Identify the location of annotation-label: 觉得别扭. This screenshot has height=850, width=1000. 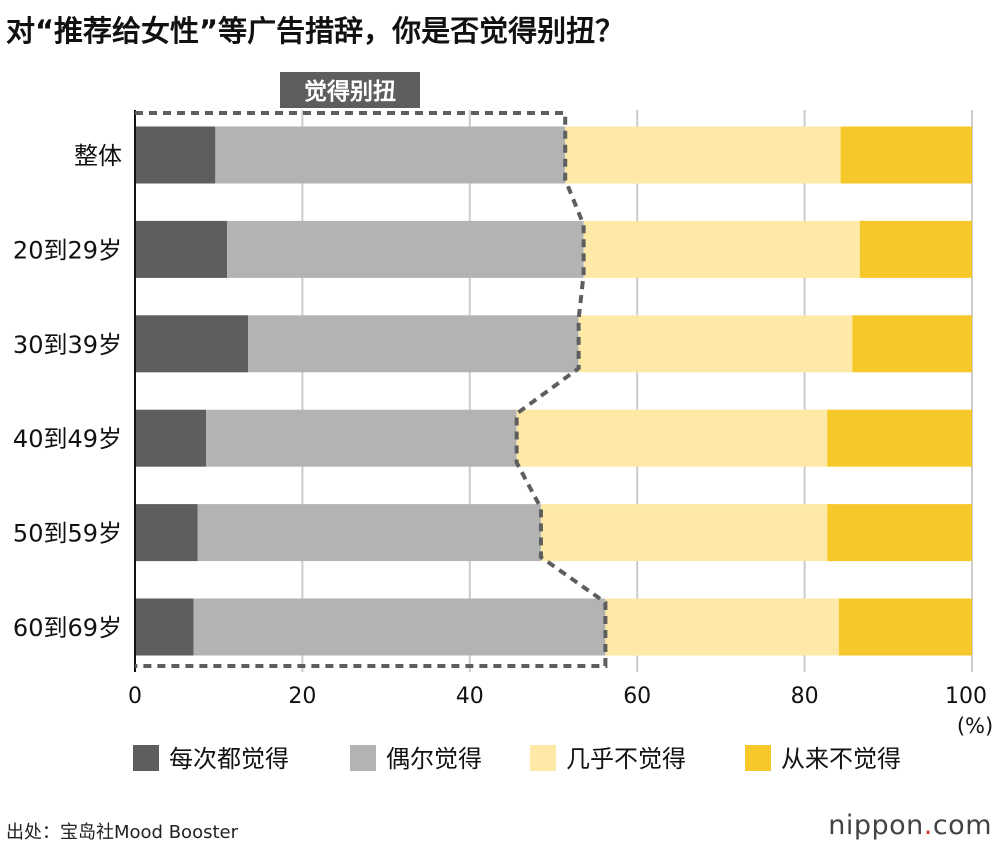
(350, 91).